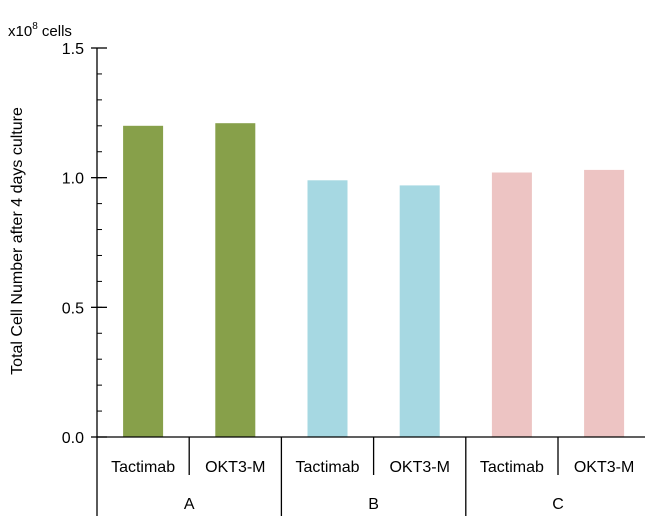 Image resolution: width=645 pixels, height=516 pixels. What do you see at coordinates (73, 49) in the screenshot?
I see `y-tick-label: 1.5` at bounding box center [73, 49].